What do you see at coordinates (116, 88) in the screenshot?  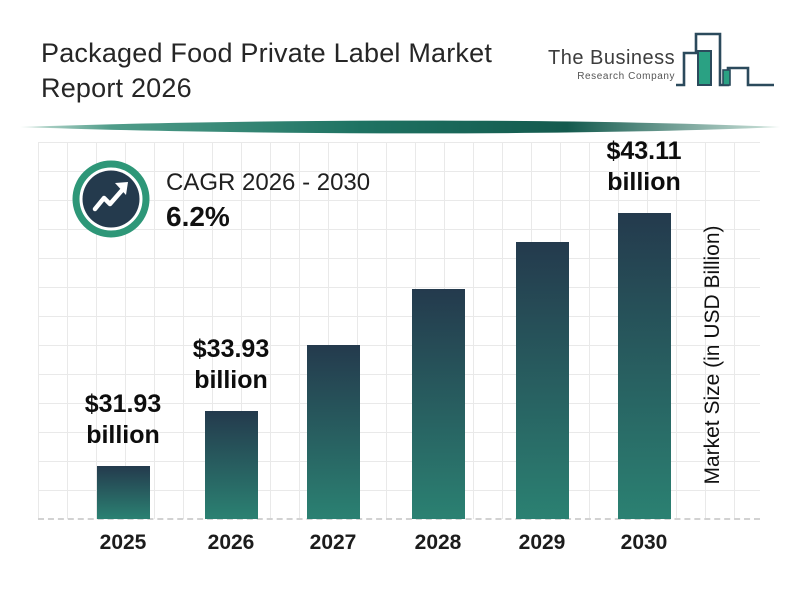 I see `page-title-line-2: Report 2026` at bounding box center [116, 88].